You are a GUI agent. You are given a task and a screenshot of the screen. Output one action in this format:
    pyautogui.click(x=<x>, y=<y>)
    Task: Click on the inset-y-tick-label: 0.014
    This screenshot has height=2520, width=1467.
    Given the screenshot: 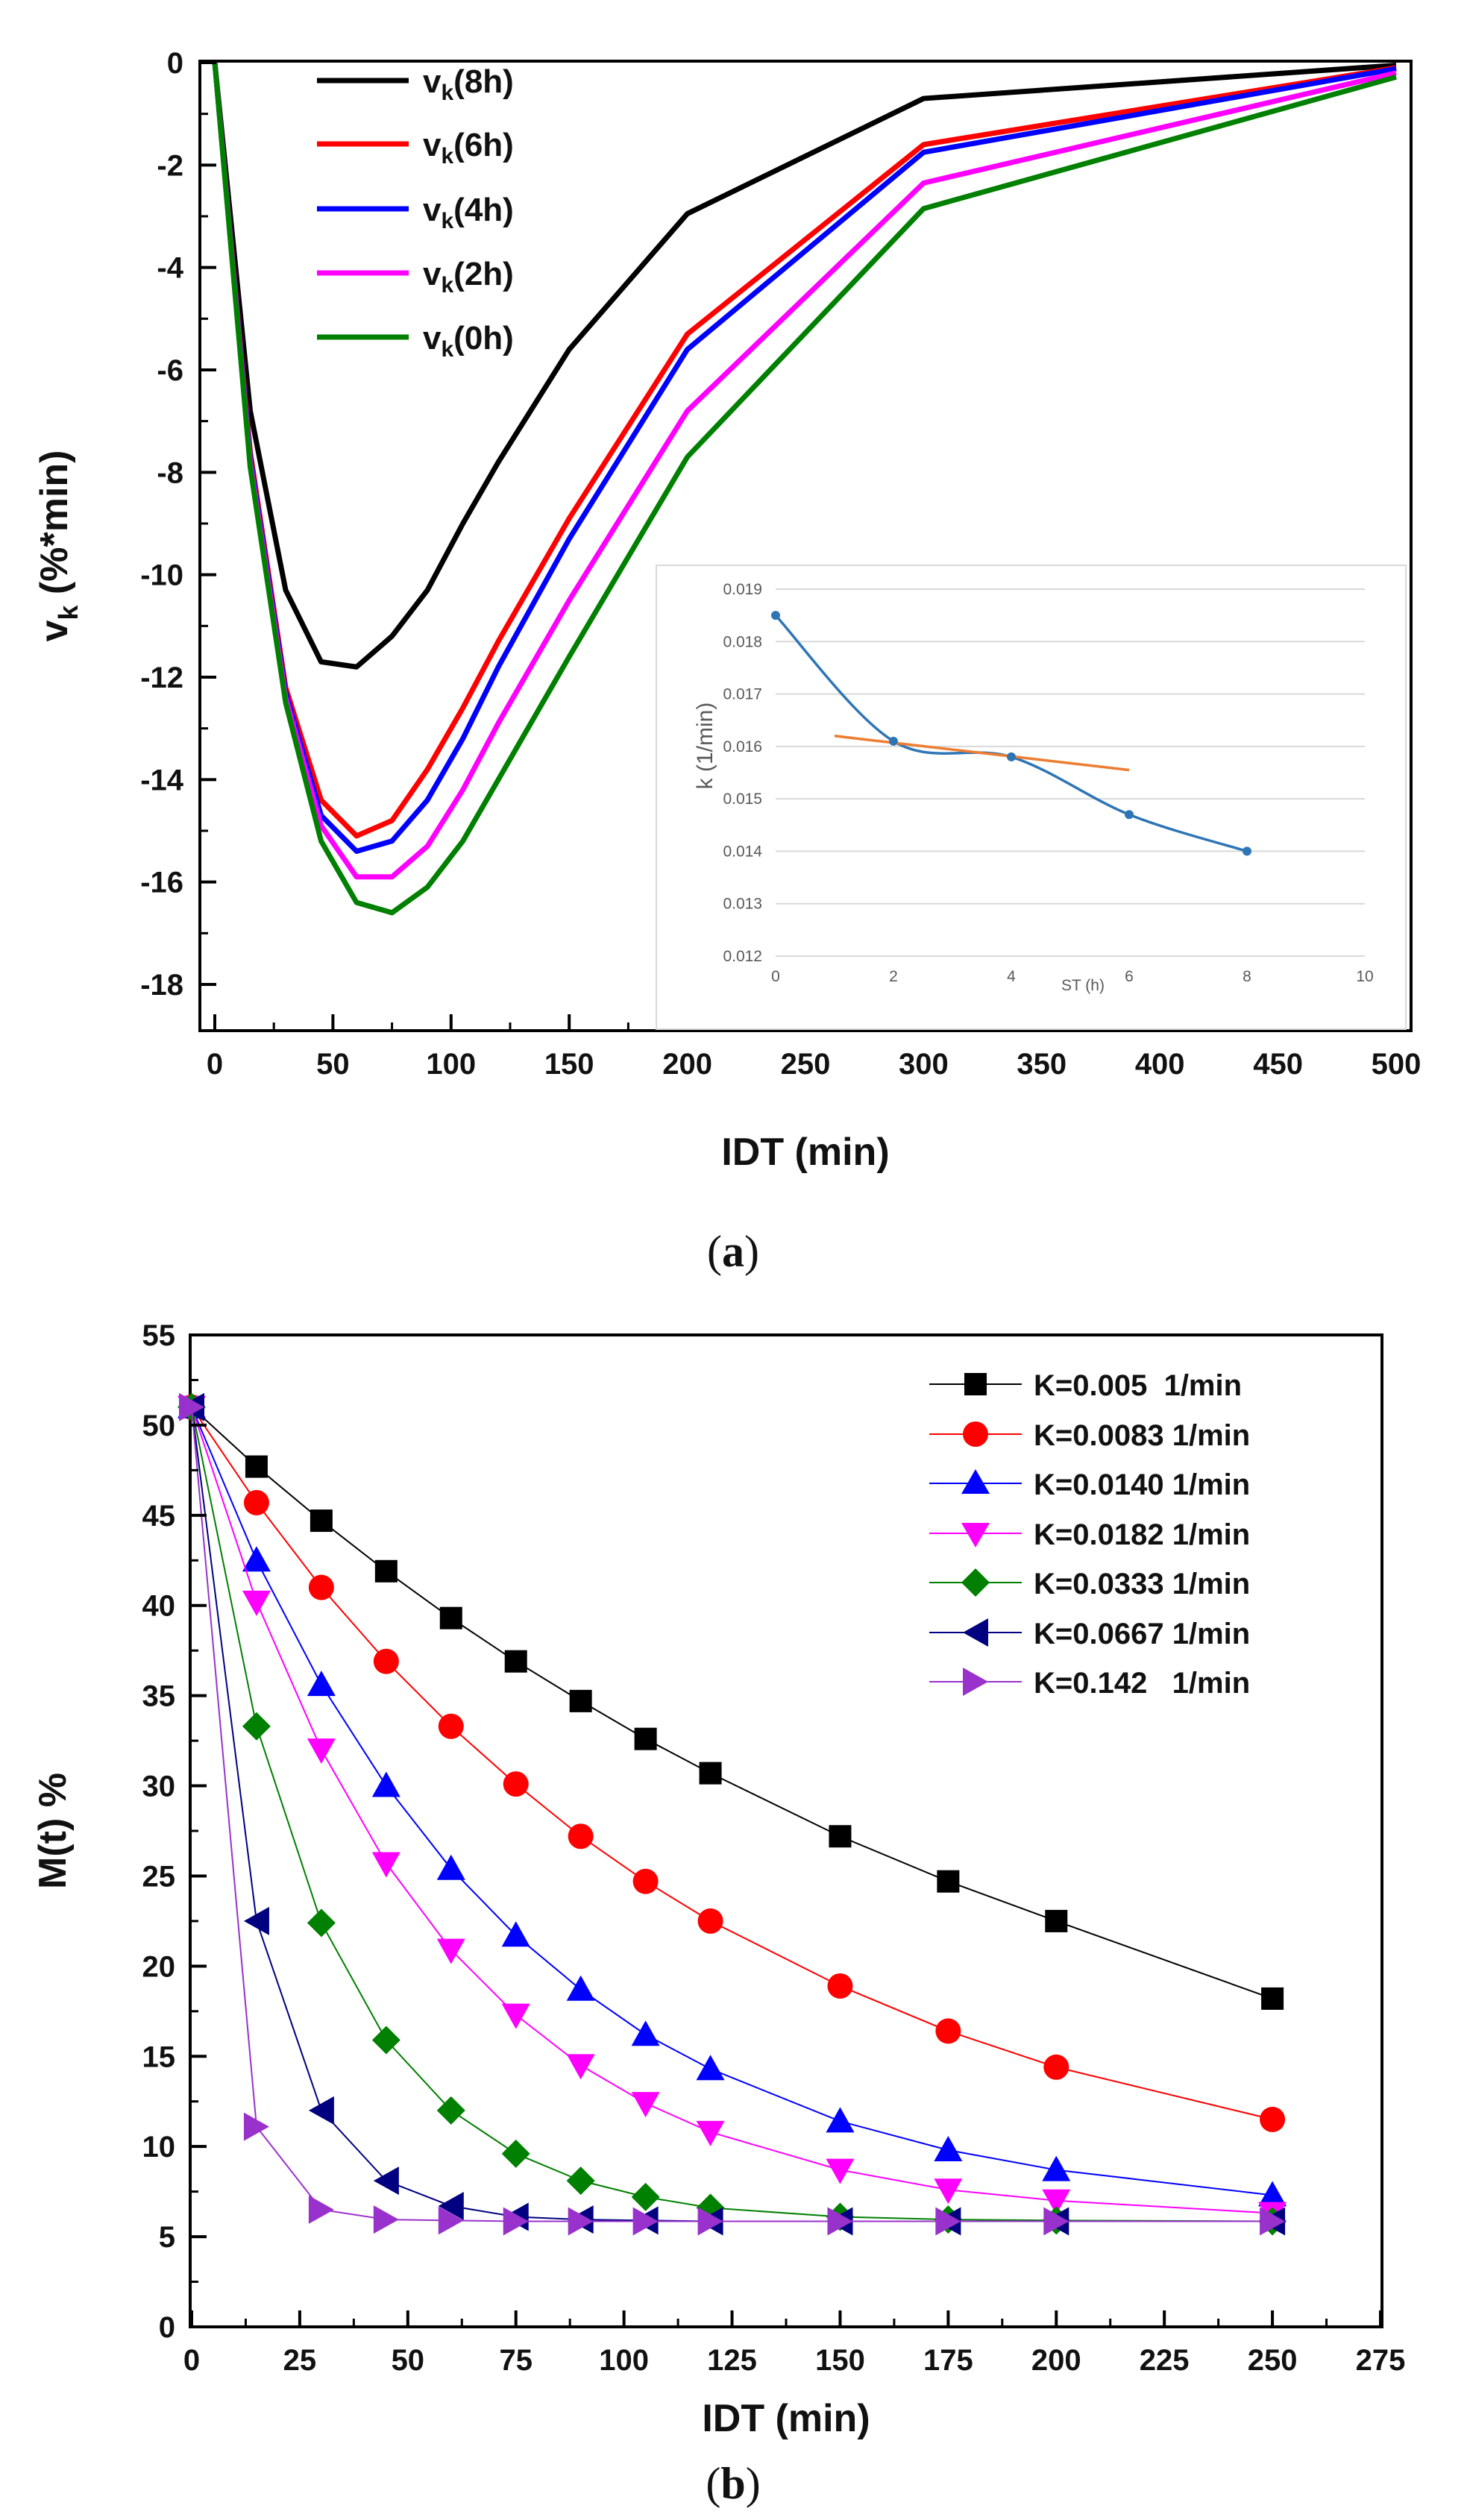 What is the action you would take?
    pyautogui.click(x=742, y=851)
    